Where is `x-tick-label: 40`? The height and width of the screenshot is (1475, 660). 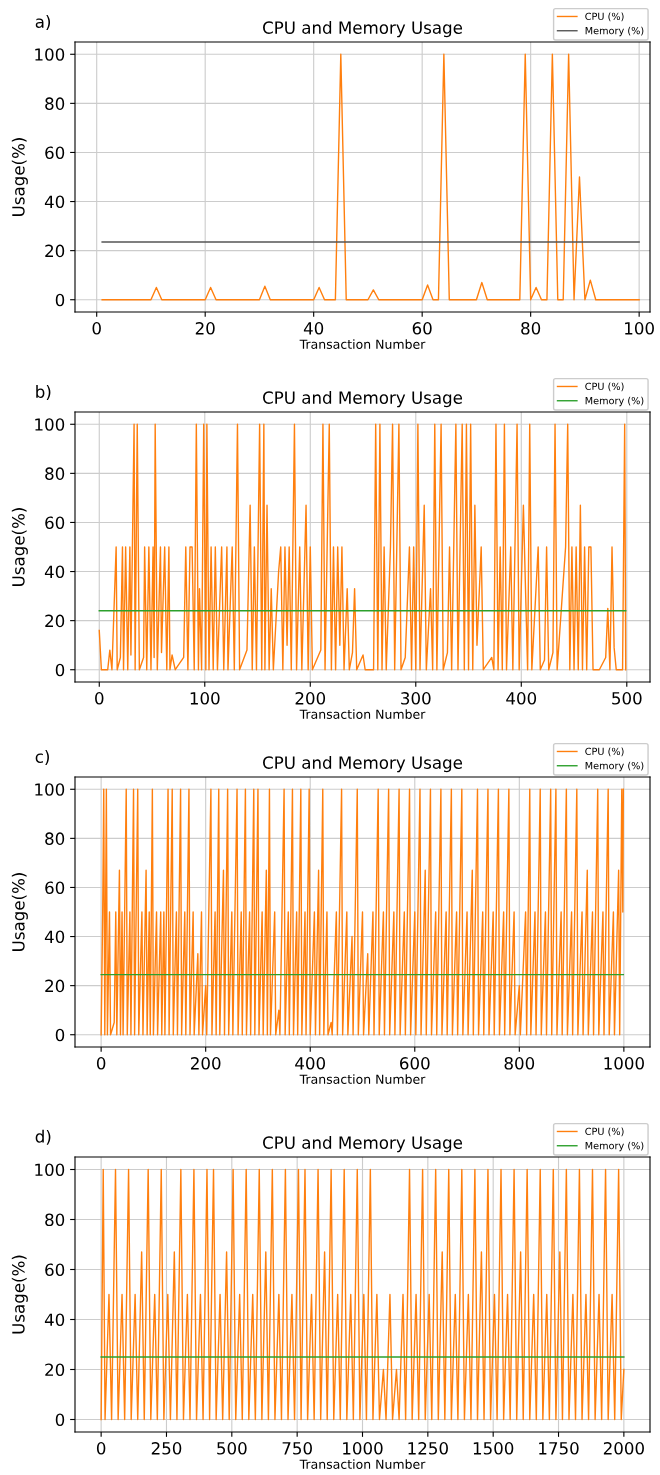
x-tick-label: 40 is located at coordinates (313, 328).